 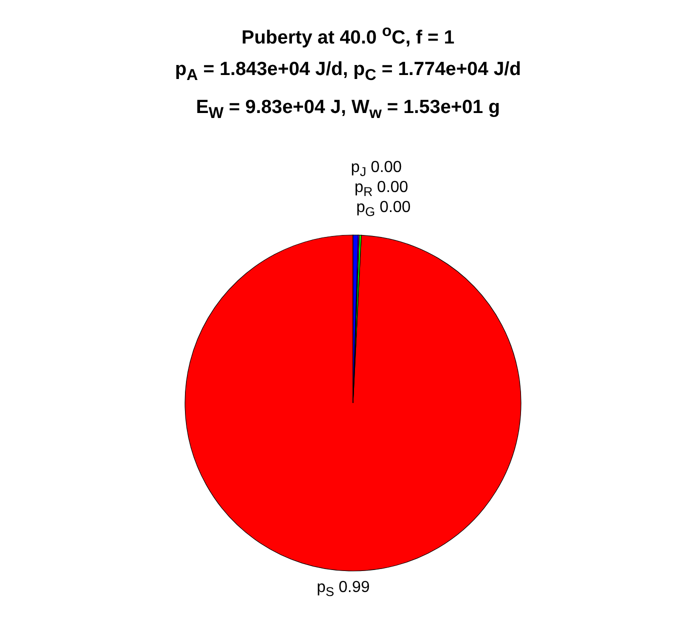 What do you see at coordinates (363, 189) in the screenshot?
I see `slice-label: p$_{R}$` at bounding box center [363, 189].